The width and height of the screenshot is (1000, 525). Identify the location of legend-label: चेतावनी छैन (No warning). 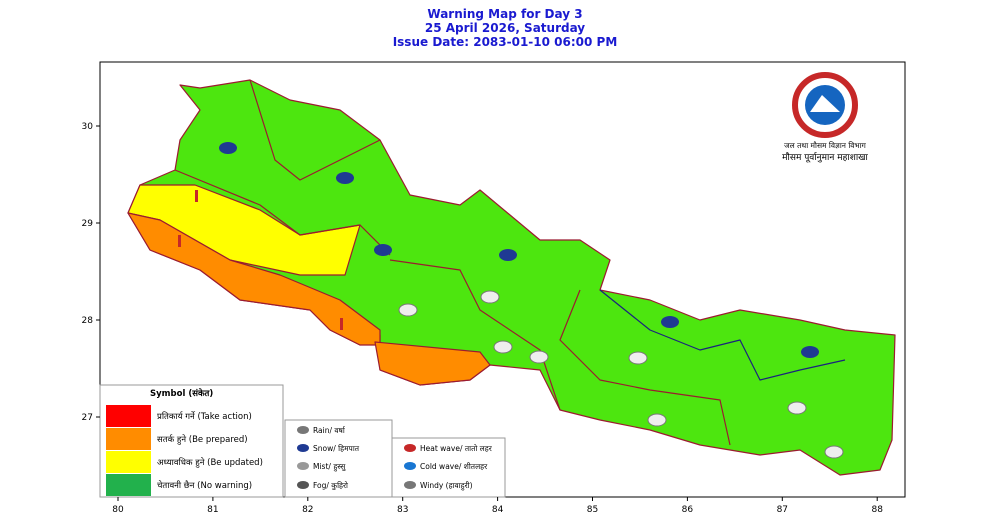
(204, 485).